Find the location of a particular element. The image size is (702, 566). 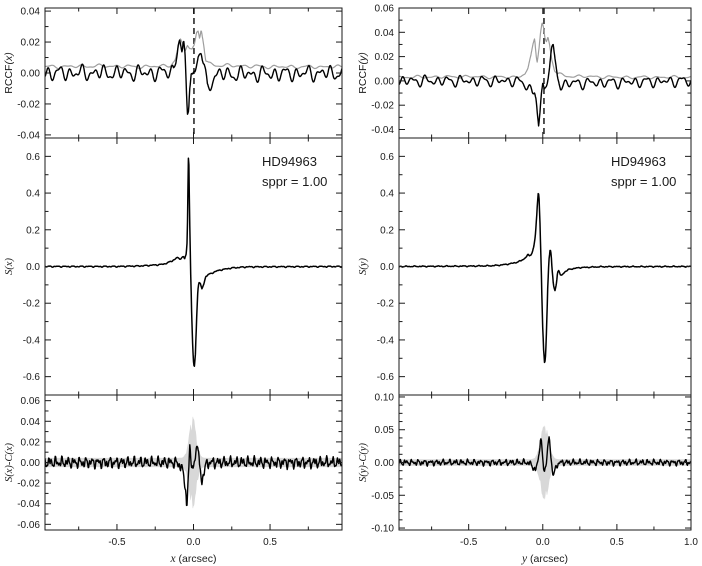

y-tick-label: 0.05 is located at coordinates (385, 430).